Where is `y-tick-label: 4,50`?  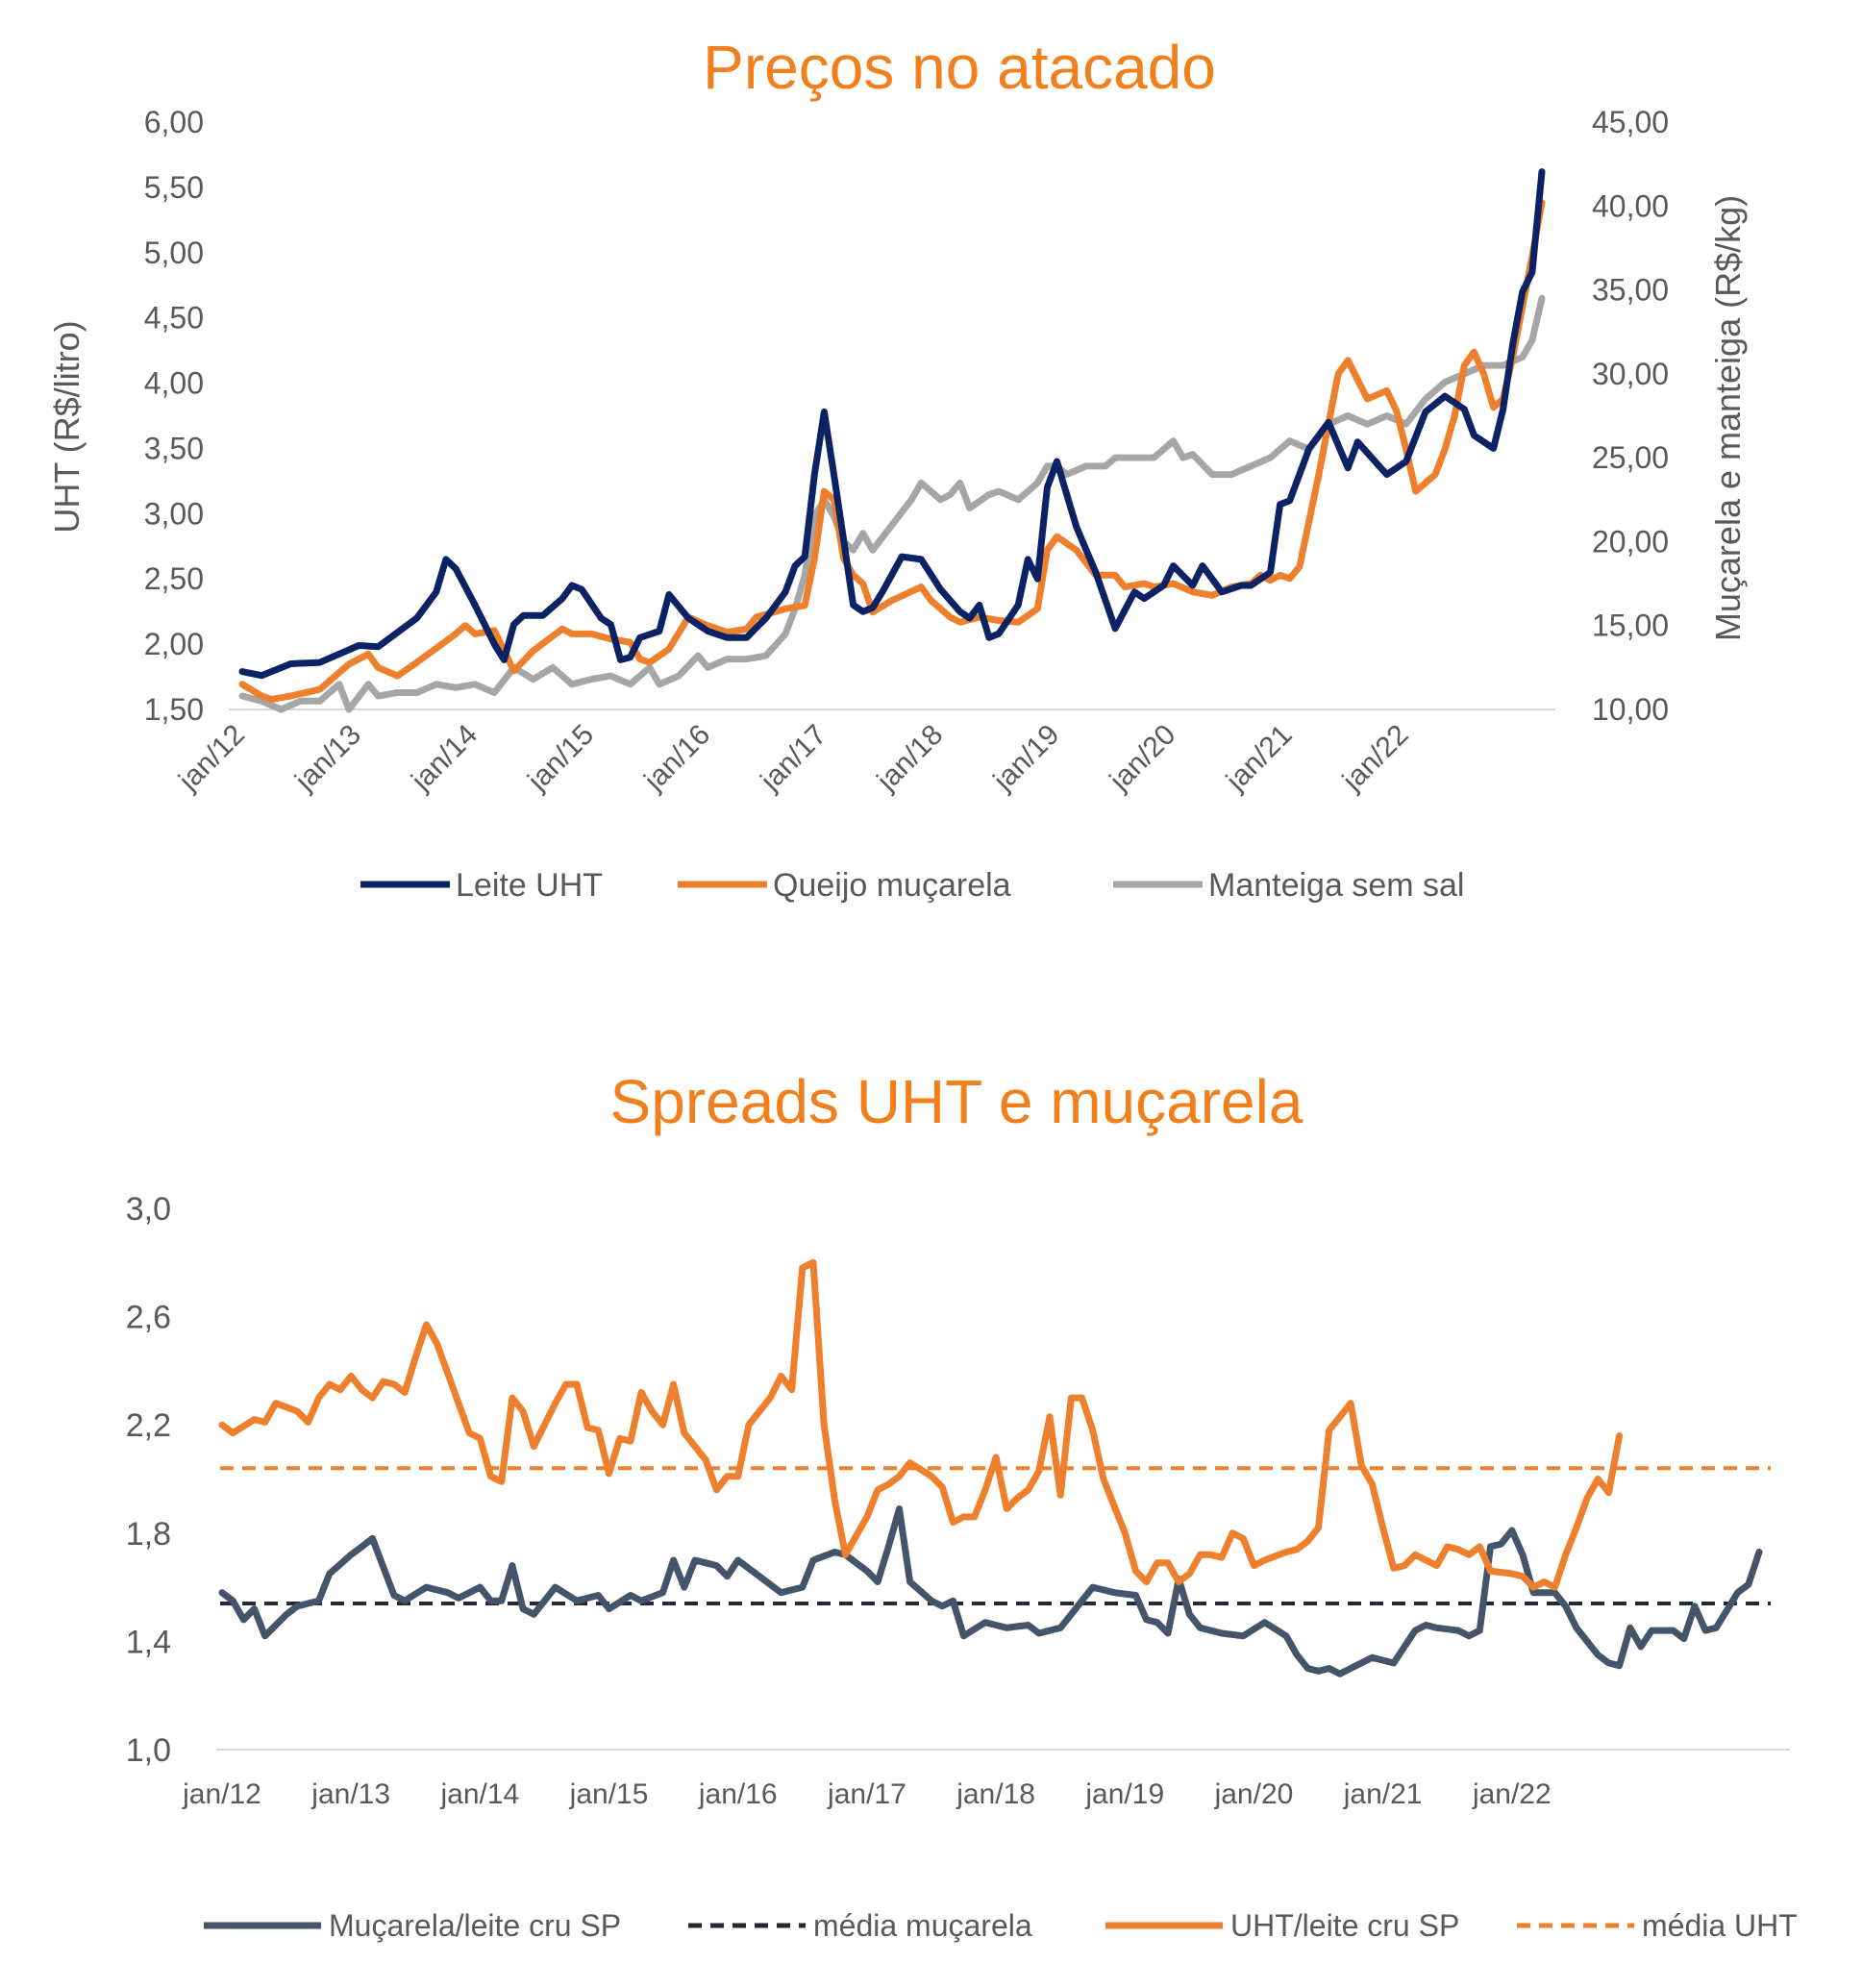
y-tick-label: 4,50 is located at coordinates (174, 318).